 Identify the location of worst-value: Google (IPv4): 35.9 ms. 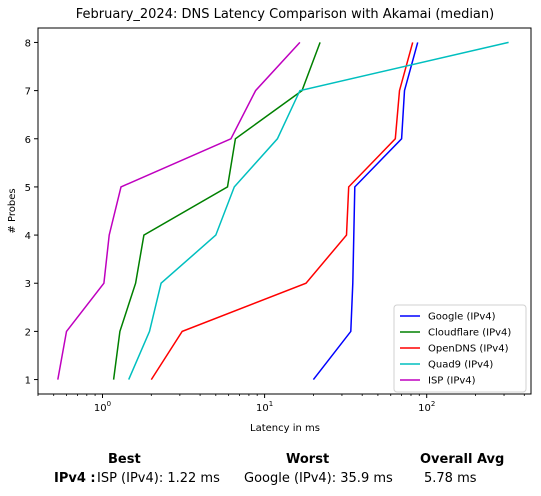
(318, 478).